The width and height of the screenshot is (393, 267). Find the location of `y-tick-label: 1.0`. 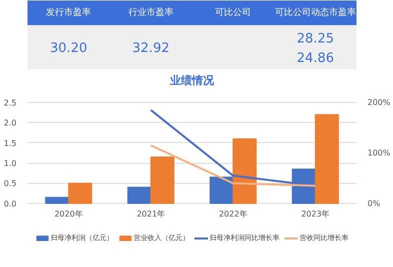

y-tick-label: 1.0 is located at coordinates (10, 163).